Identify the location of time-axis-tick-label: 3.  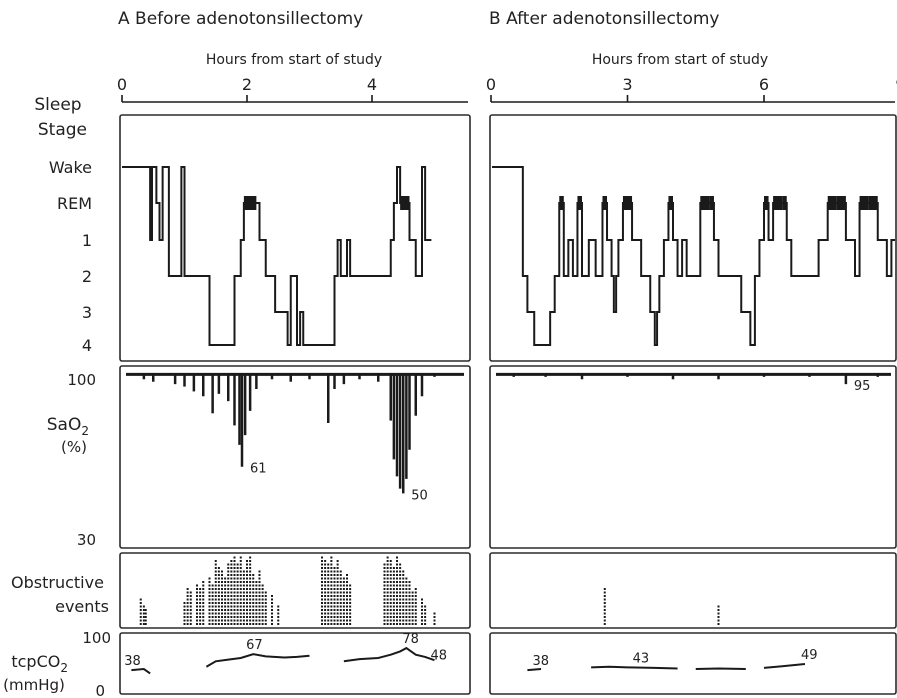
(627, 84).